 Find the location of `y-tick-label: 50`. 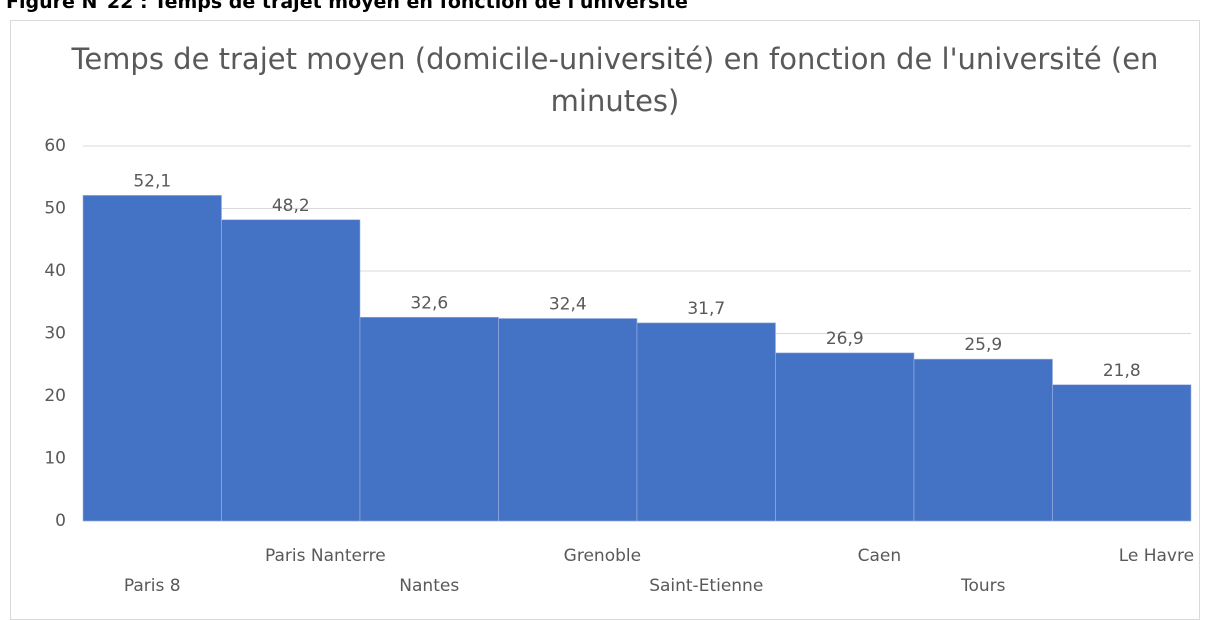

y-tick-label: 50 is located at coordinates (55, 209).